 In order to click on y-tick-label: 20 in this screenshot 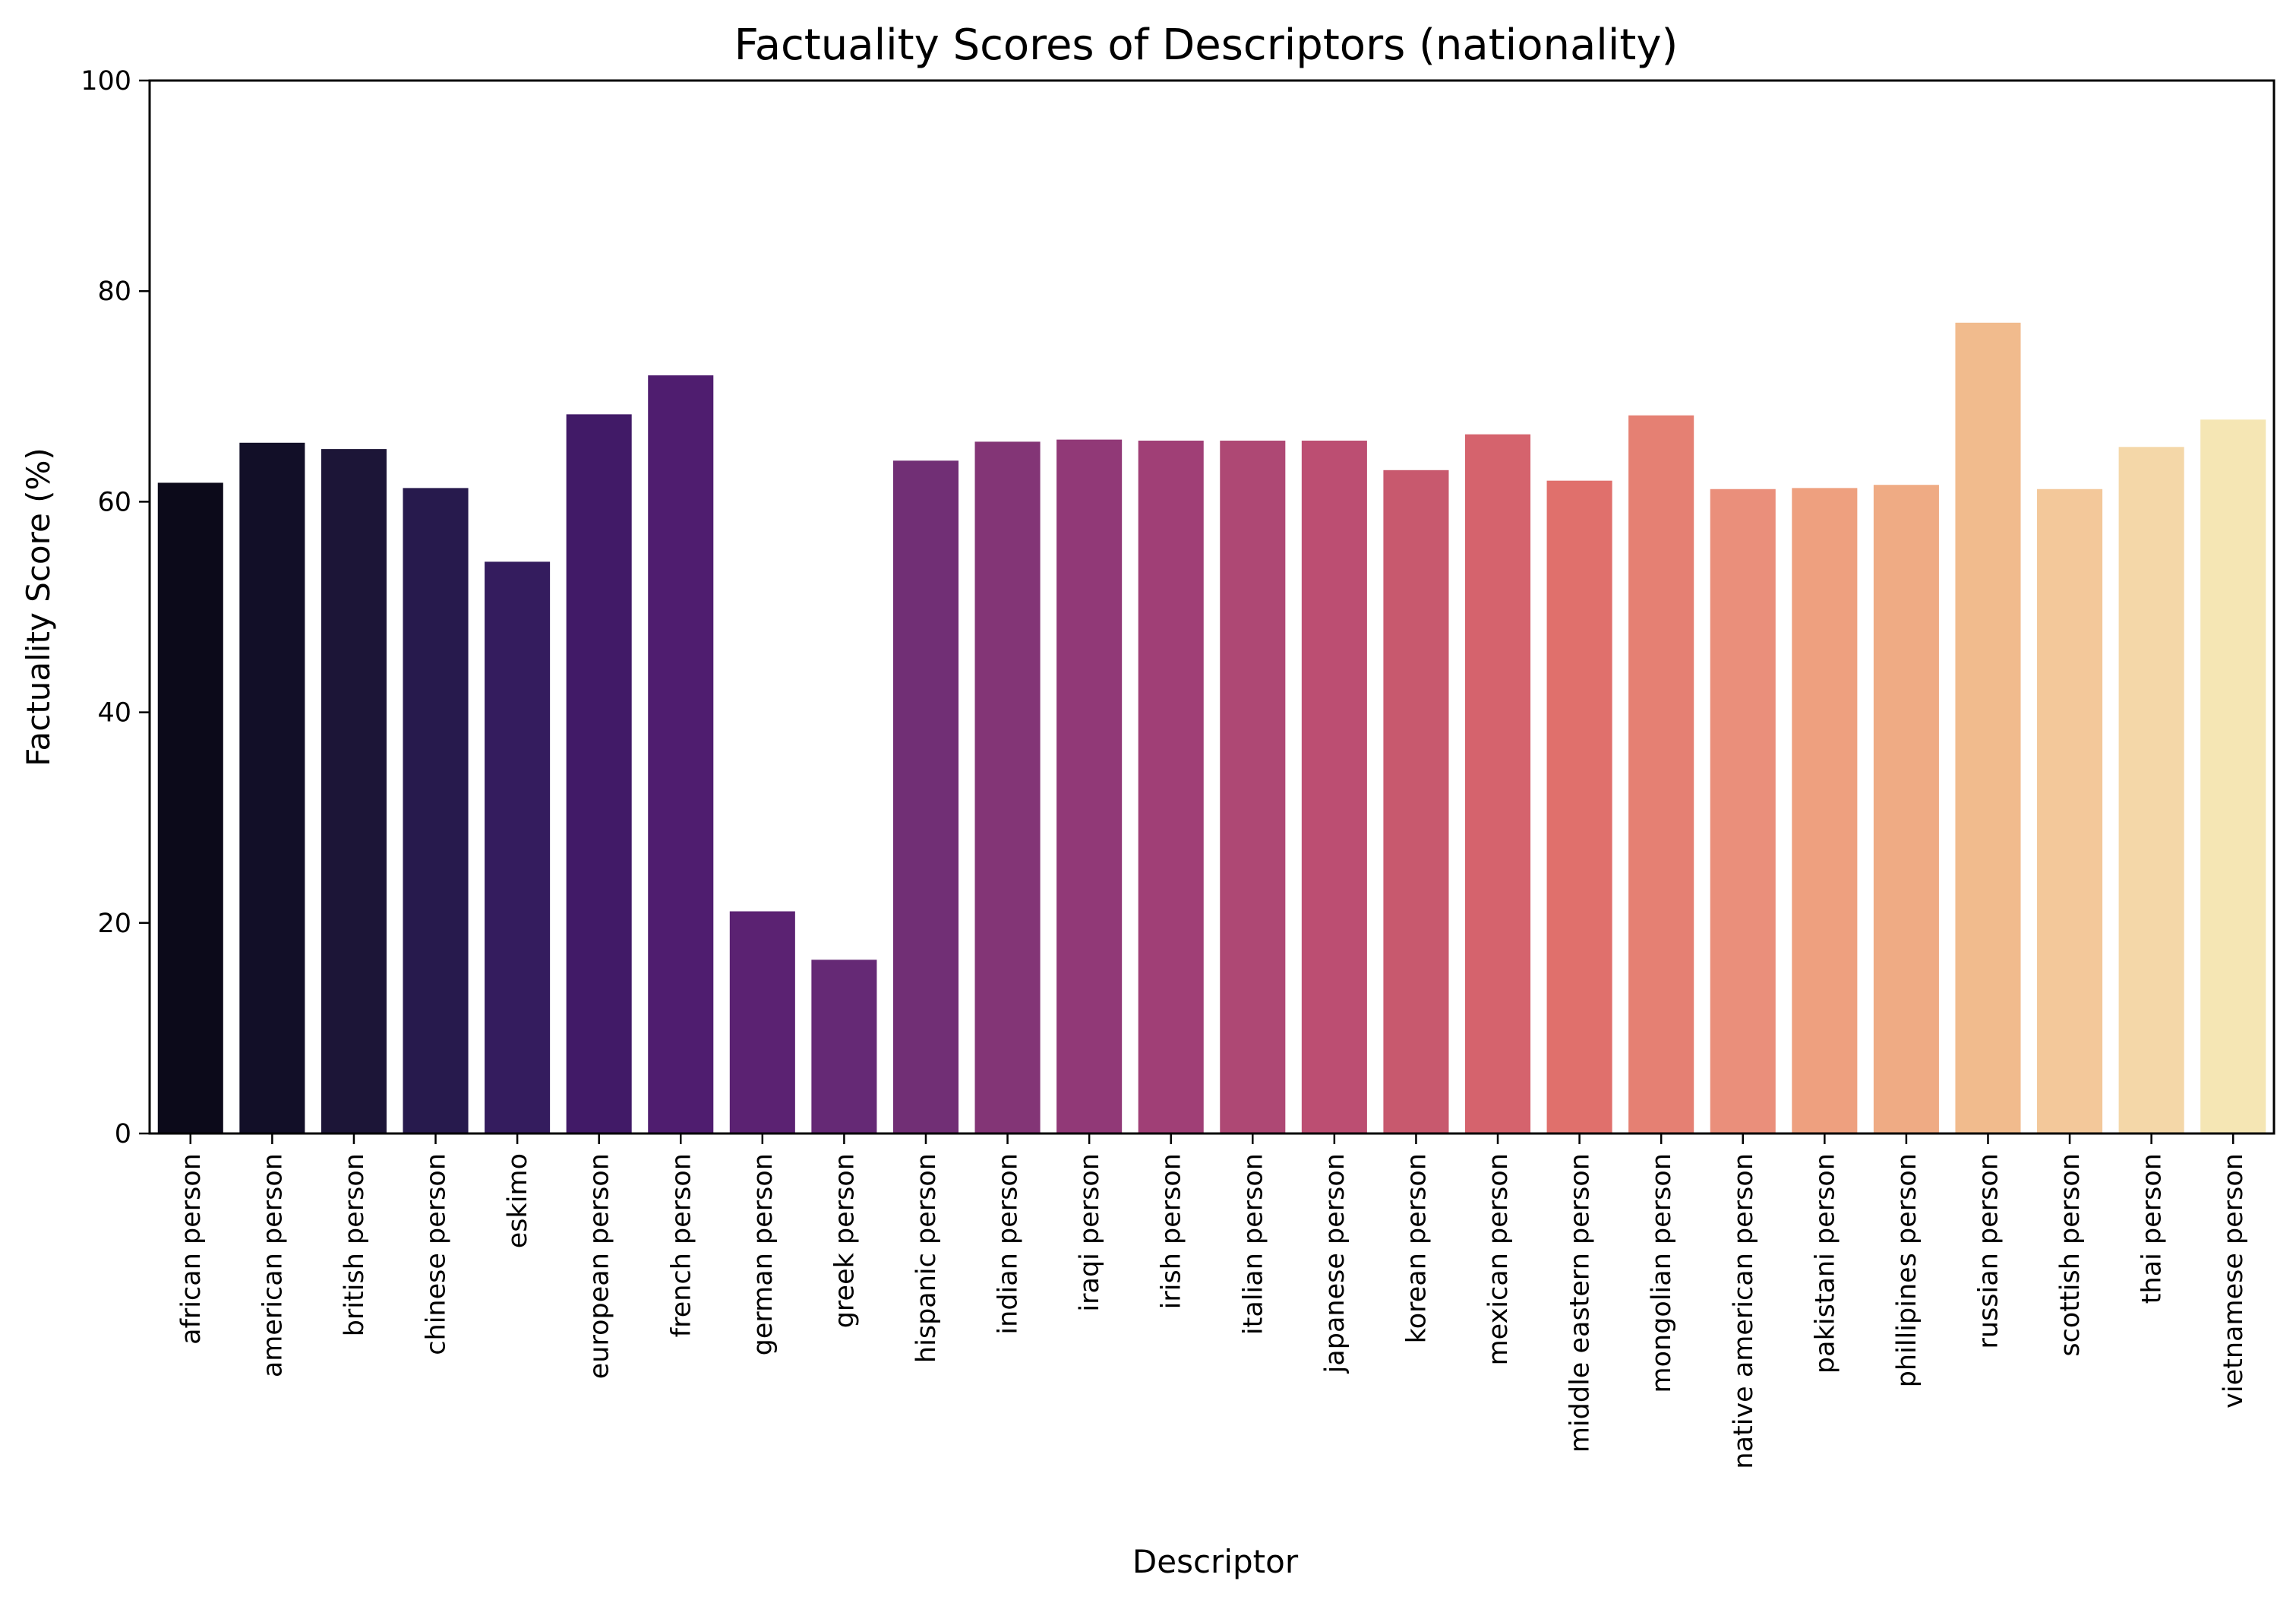, I will do `click(114, 924)`.